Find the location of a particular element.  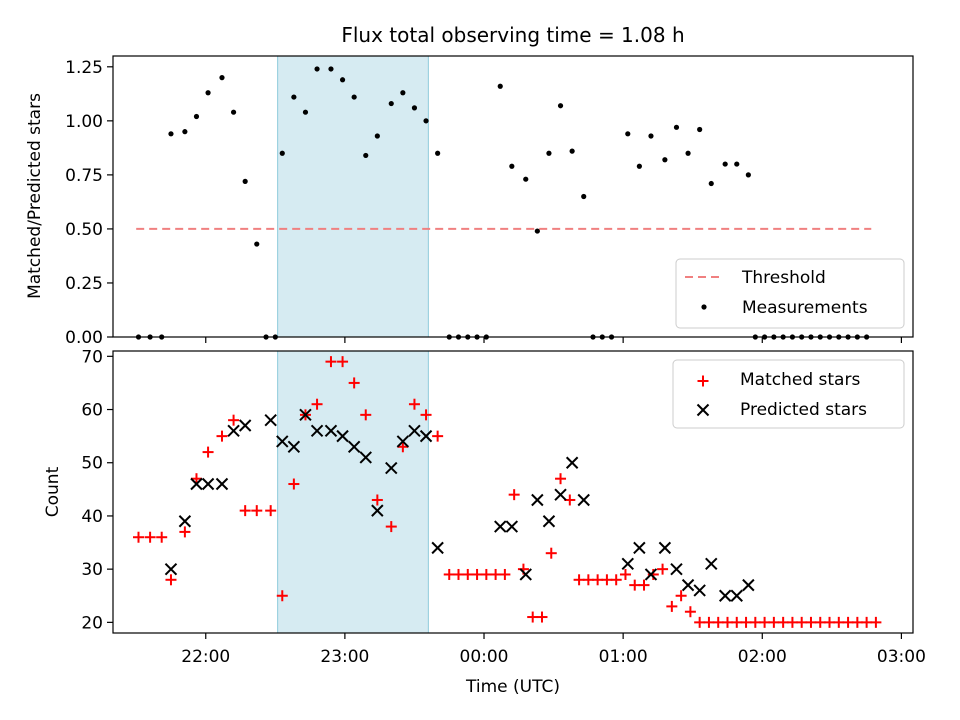

x-tick-label: 23:00 is located at coordinates (344, 657).